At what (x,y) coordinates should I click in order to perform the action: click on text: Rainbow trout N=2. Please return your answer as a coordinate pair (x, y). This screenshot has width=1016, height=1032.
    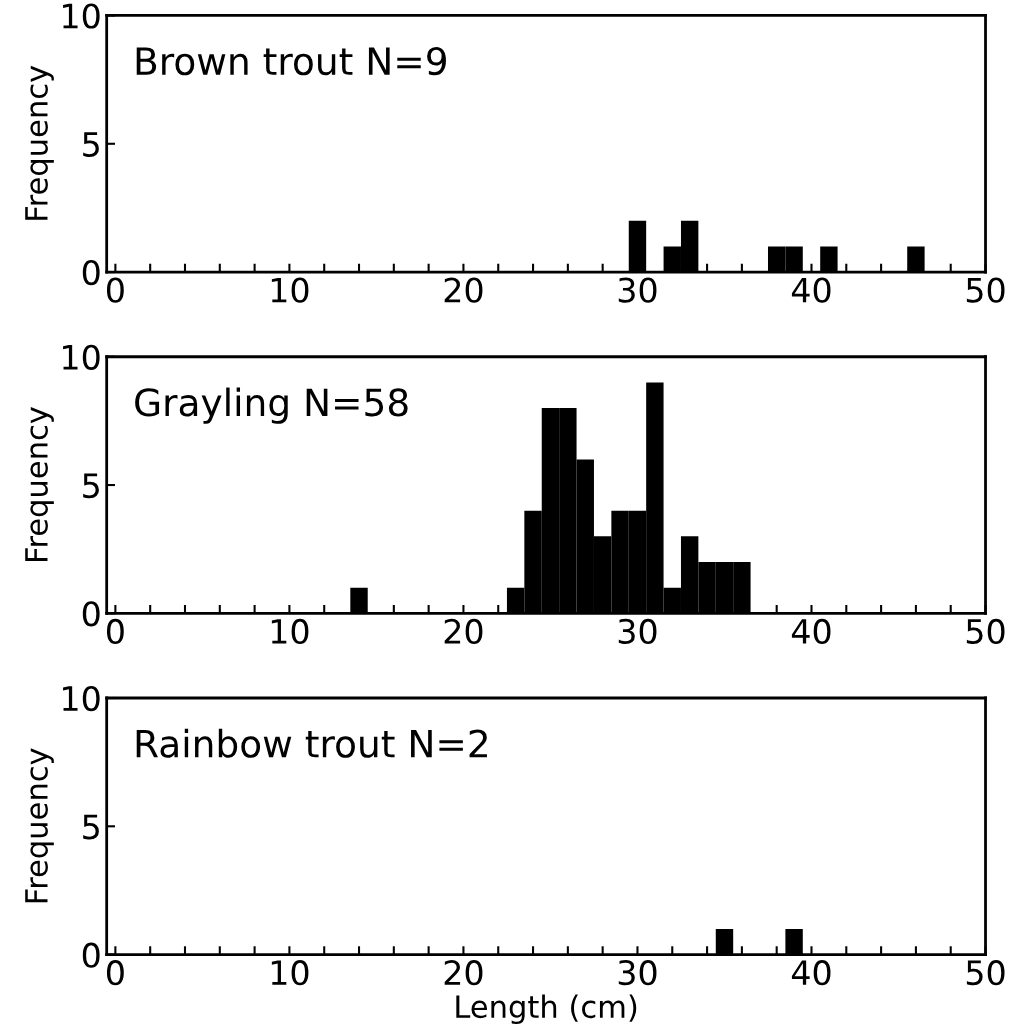
    Looking at the image, I should click on (311, 743).